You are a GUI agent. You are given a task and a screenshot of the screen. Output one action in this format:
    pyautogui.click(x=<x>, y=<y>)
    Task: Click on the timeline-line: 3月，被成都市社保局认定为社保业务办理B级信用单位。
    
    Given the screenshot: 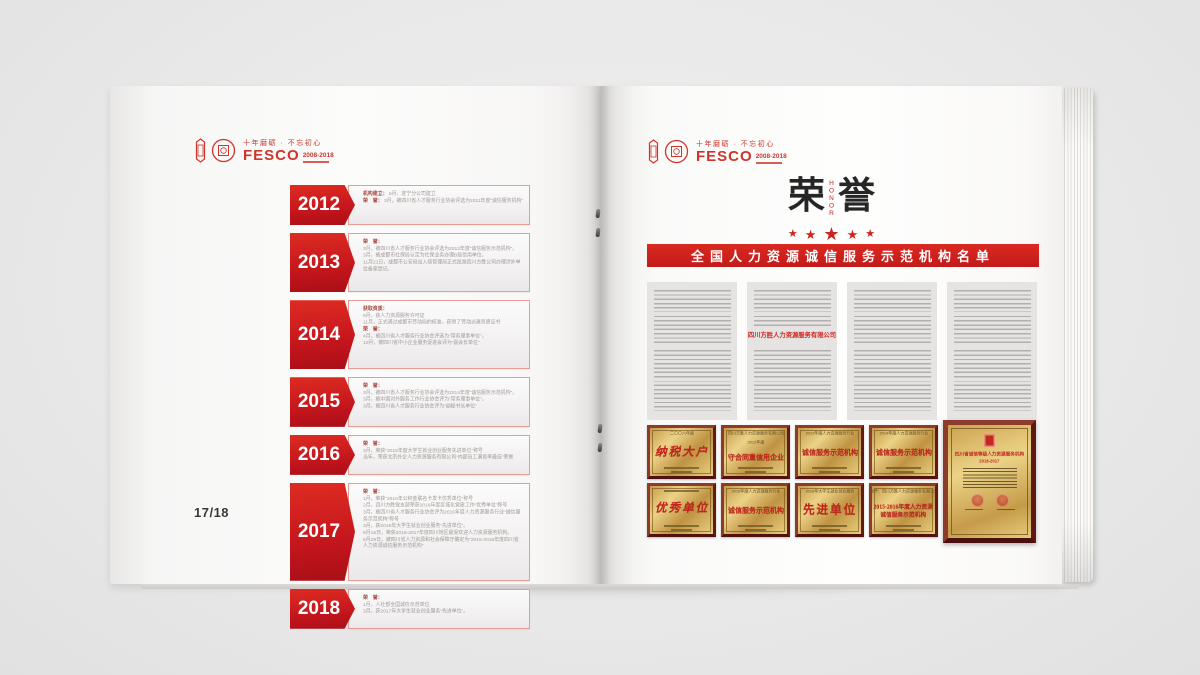 What is the action you would take?
    pyautogui.click(x=425, y=256)
    